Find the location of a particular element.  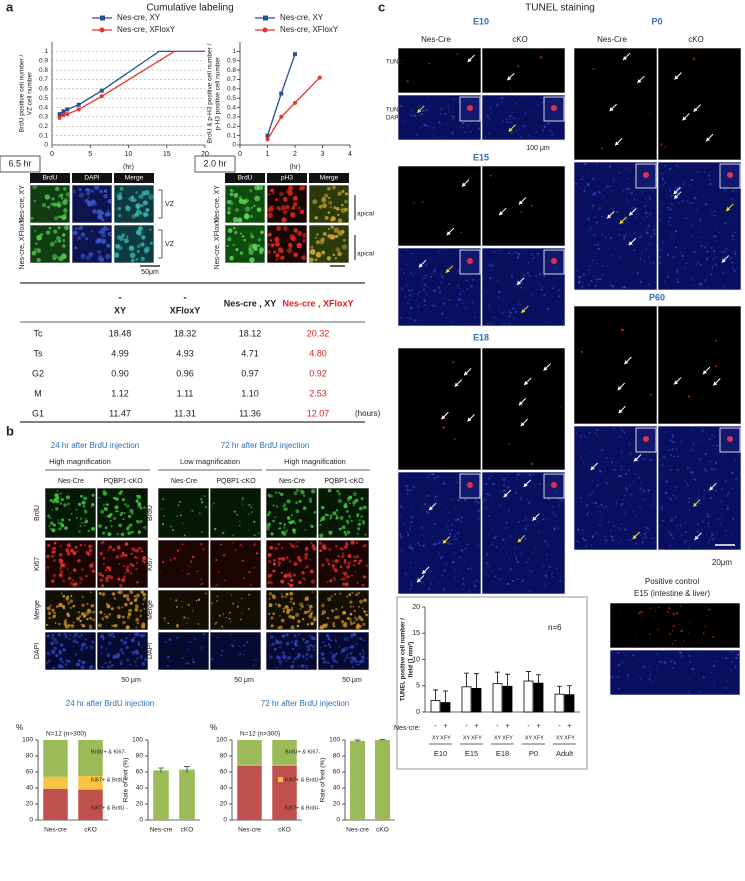

table-cell: 0.90 is located at coordinates (120, 373).